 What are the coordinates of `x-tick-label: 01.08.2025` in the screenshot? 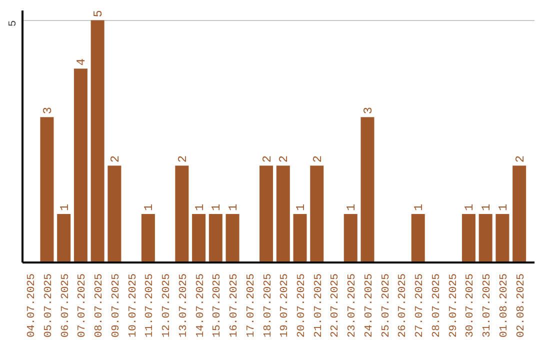 It's located at (504, 305).